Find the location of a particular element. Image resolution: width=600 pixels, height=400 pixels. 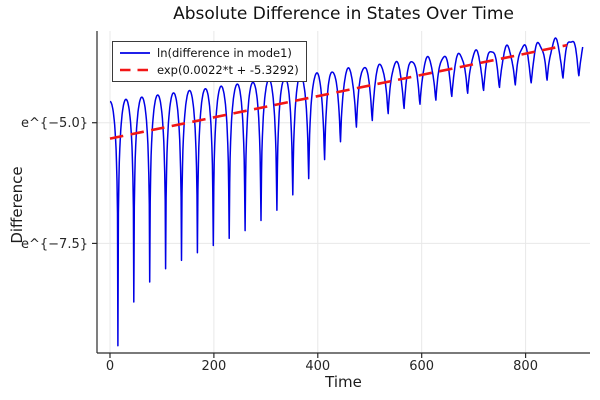

y-tick-label-0: e^{−5.0} is located at coordinates (54, 123).